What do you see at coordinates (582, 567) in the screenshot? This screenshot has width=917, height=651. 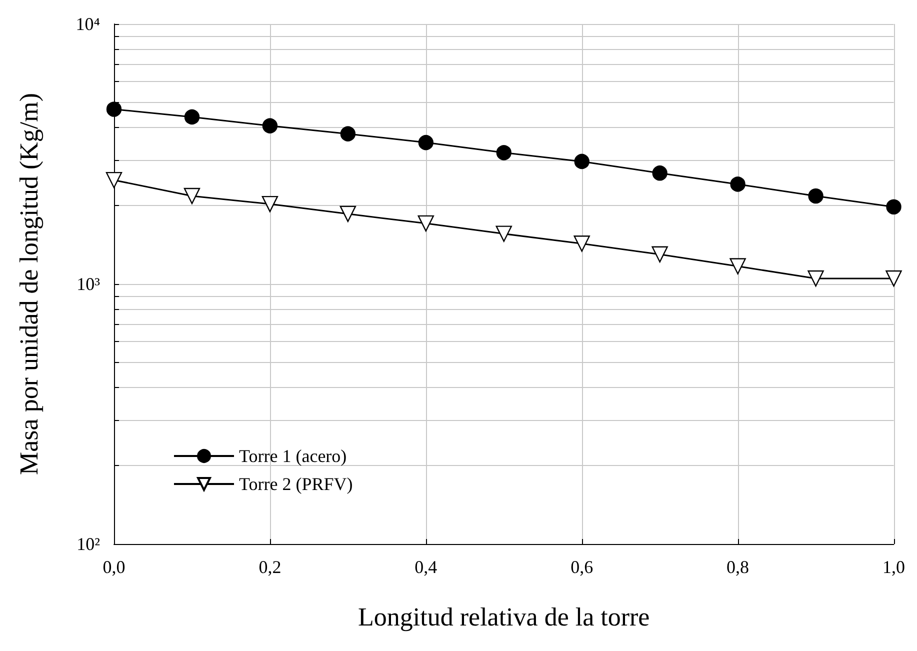 I see `x-tick-label: 0,6` at bounding box center [582, 567].